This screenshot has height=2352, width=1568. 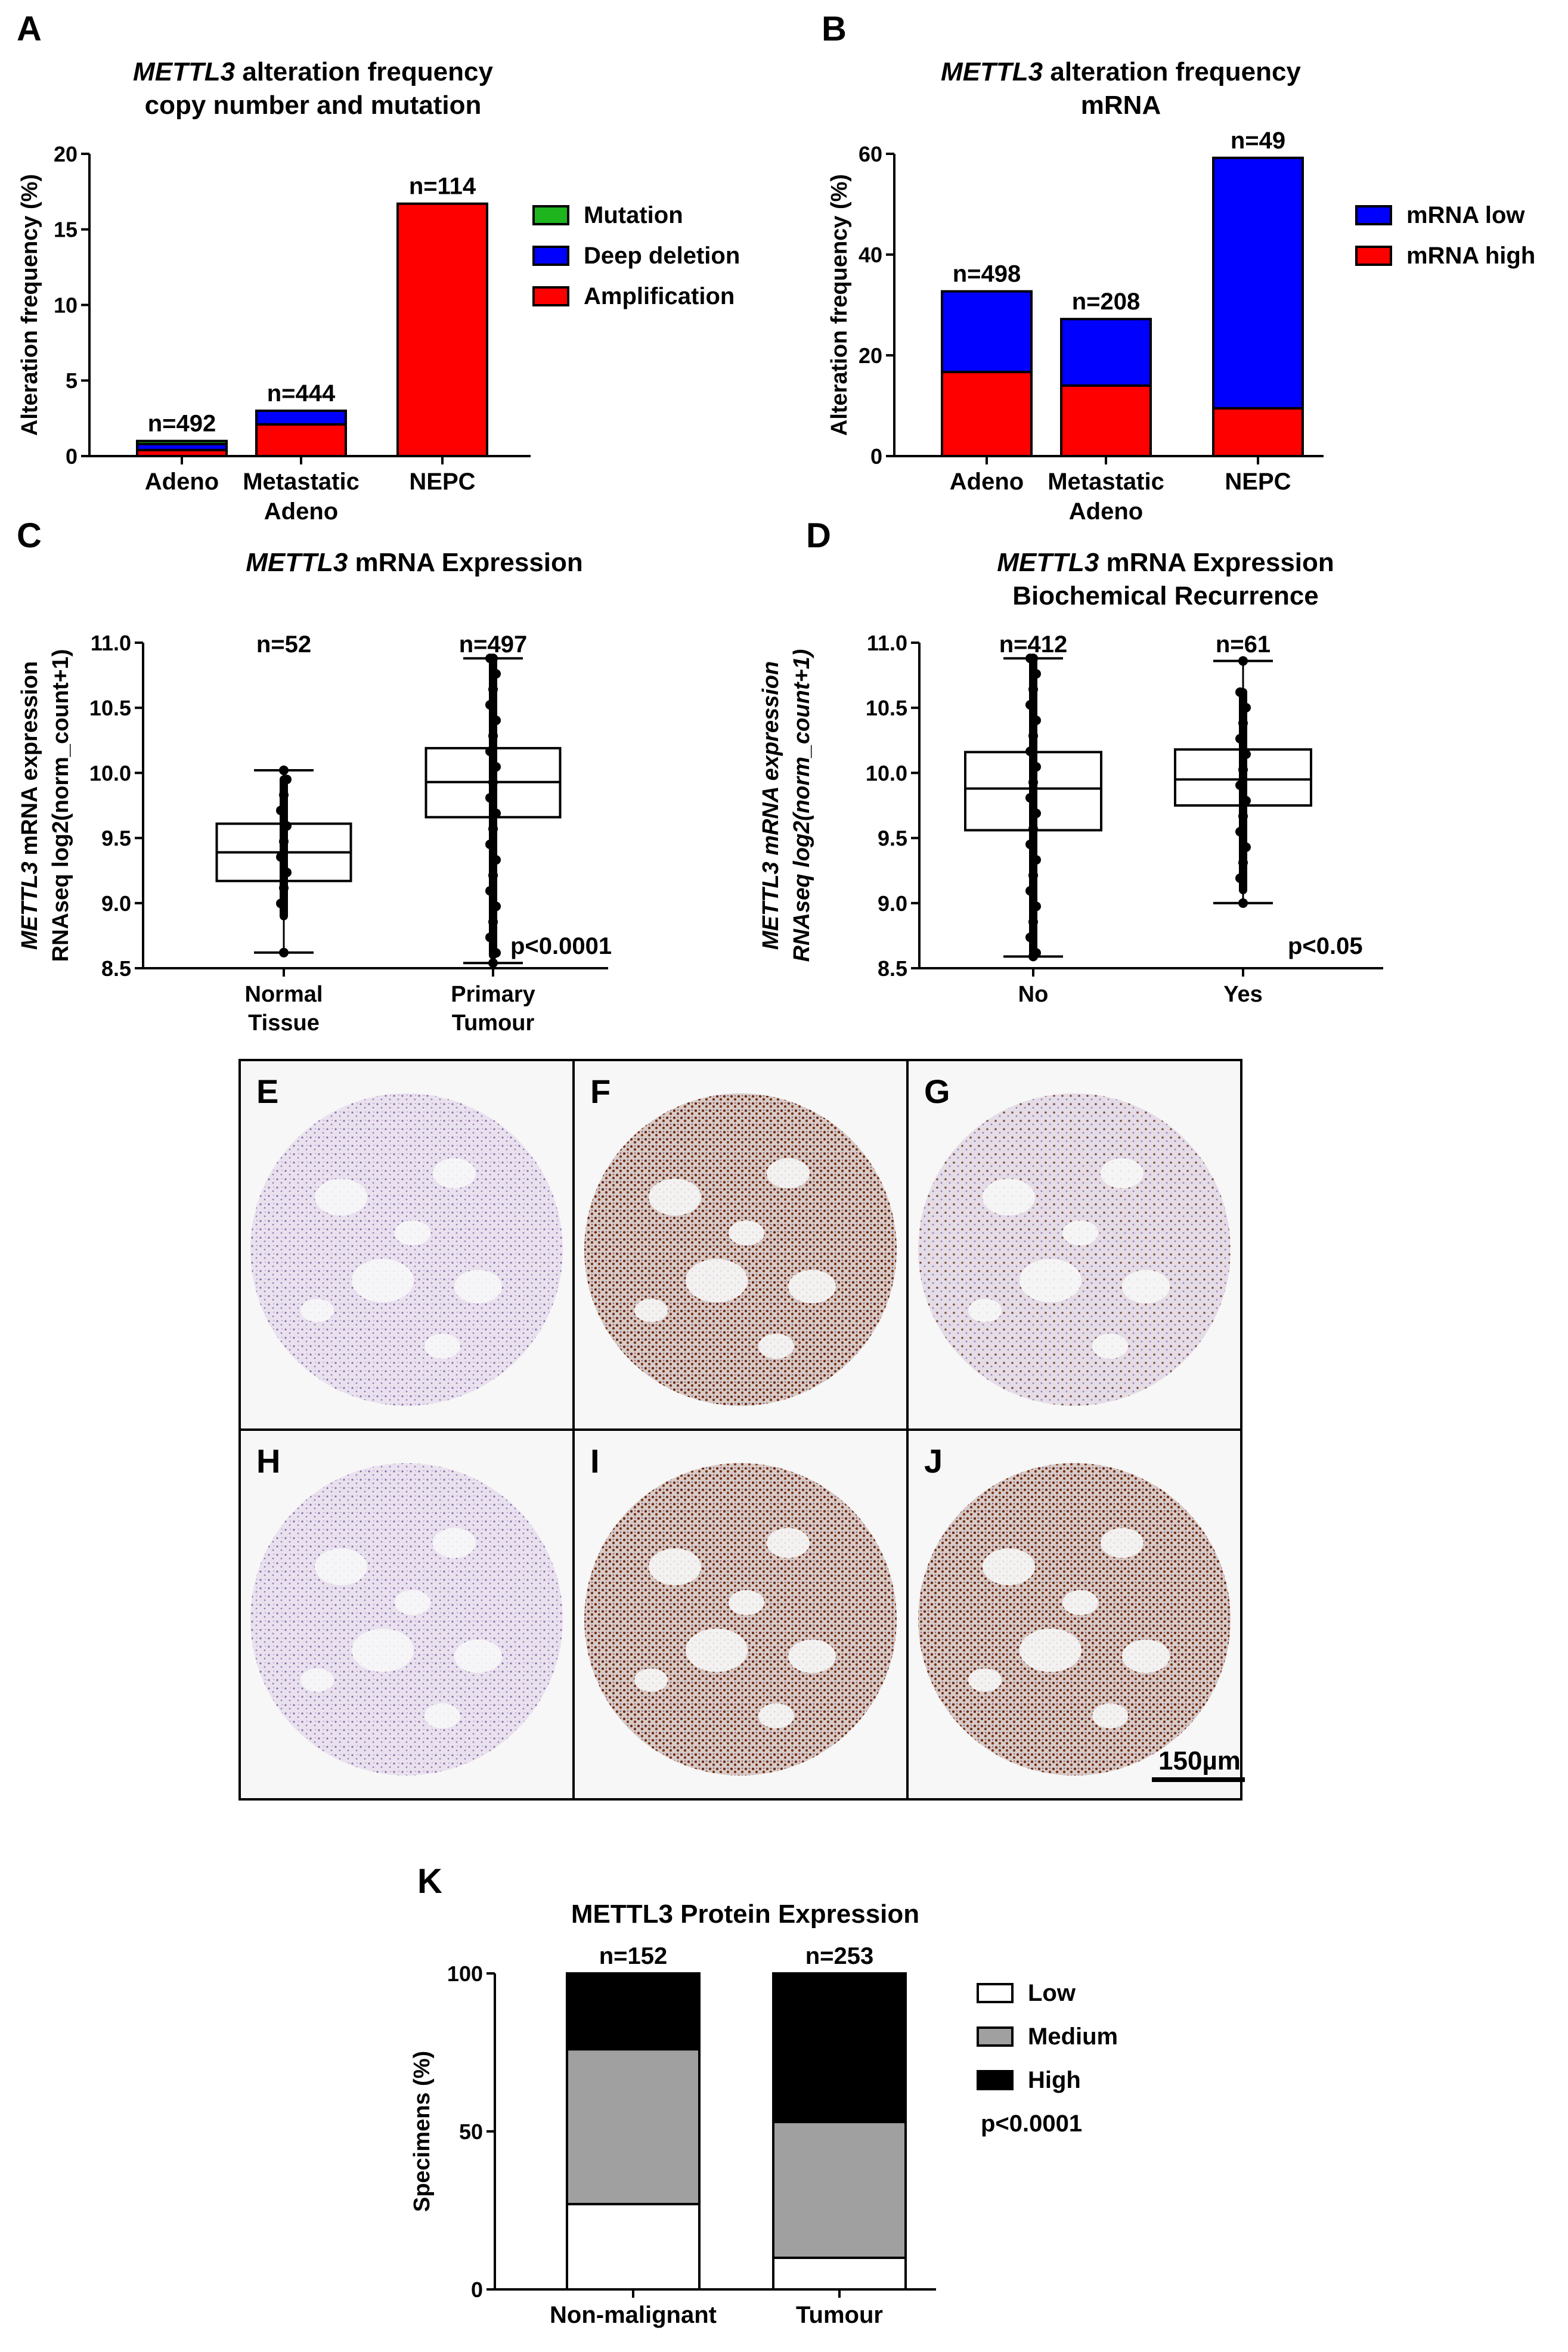 I want to click on micrograph-f: F, so click(x=740, y=1245).